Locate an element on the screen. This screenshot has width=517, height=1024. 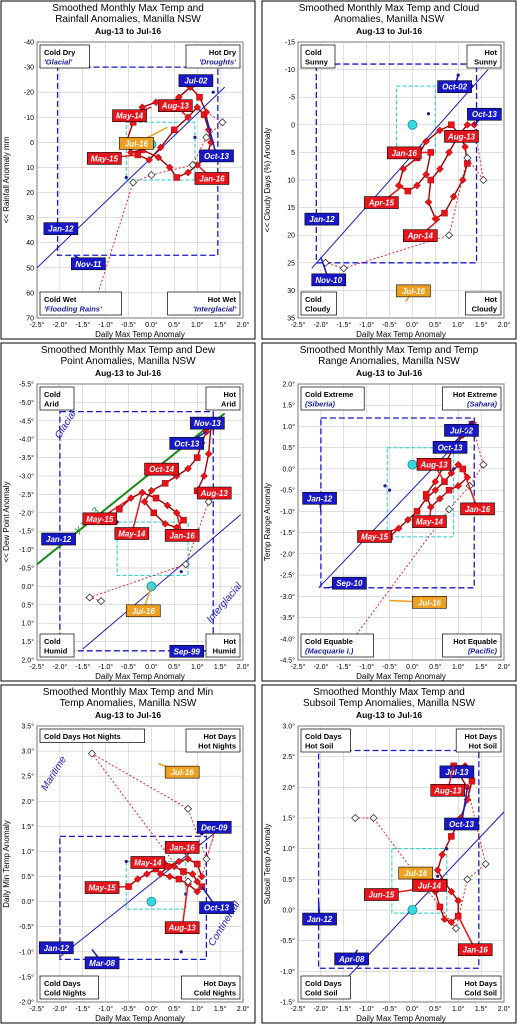
callout-label: Oct-02 is located at coordinates (454, 87).